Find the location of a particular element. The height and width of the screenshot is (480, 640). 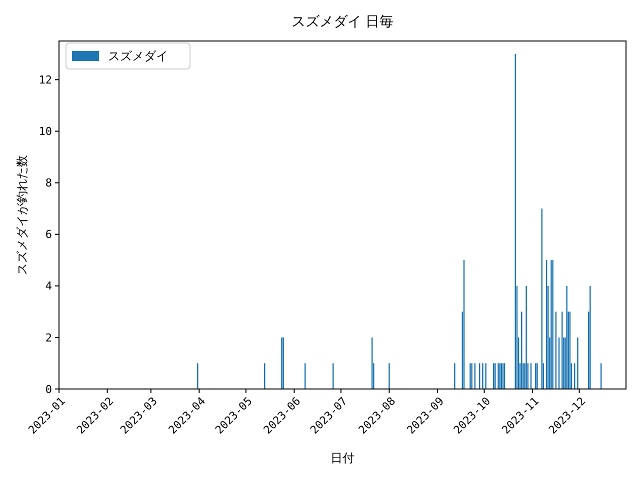

y-tick-label: 6 is located at coordinates (48, 235).